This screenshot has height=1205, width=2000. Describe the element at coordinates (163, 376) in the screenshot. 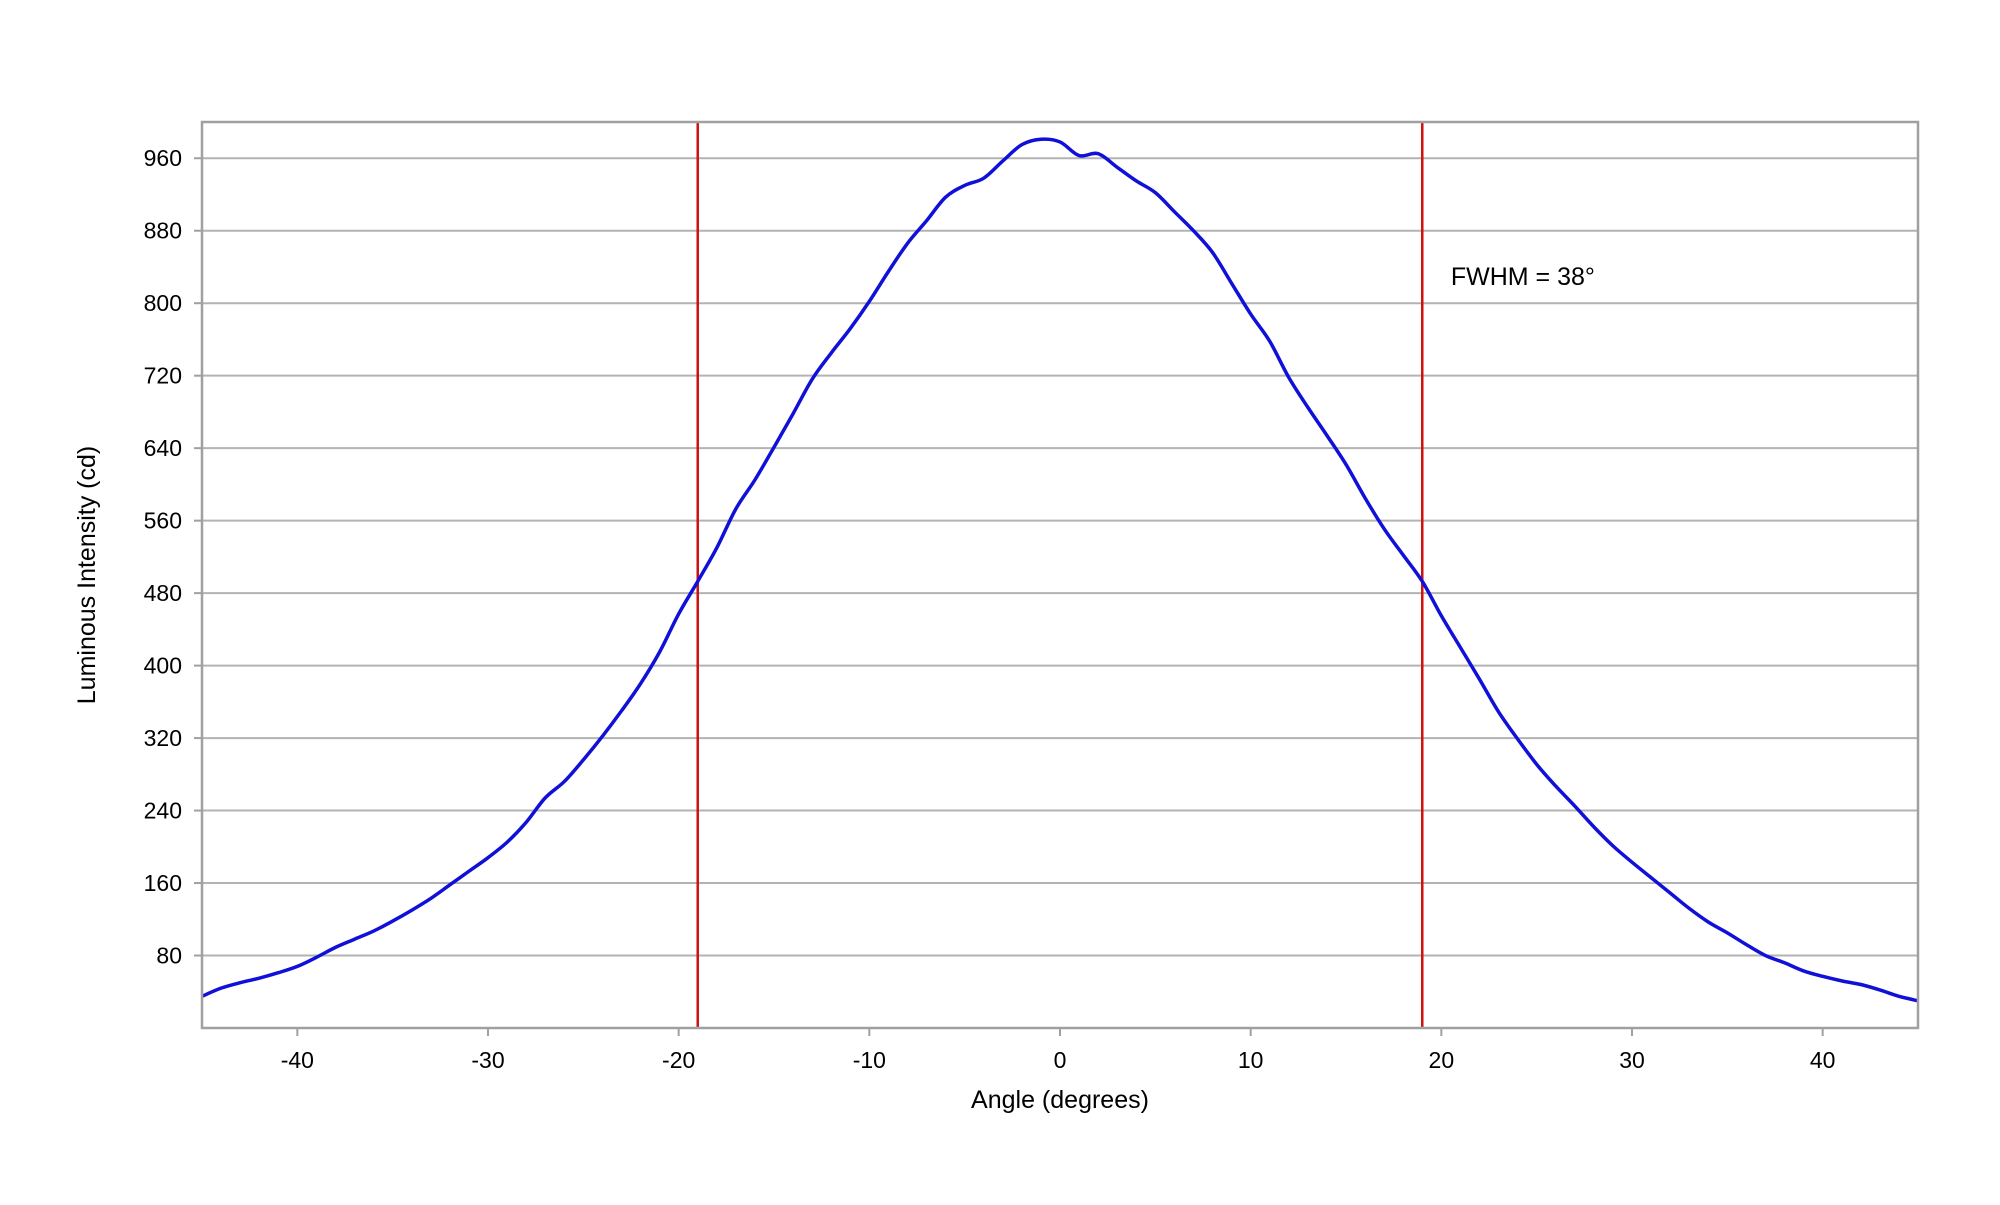

I see `y-tick-label-720: 720` at that location.